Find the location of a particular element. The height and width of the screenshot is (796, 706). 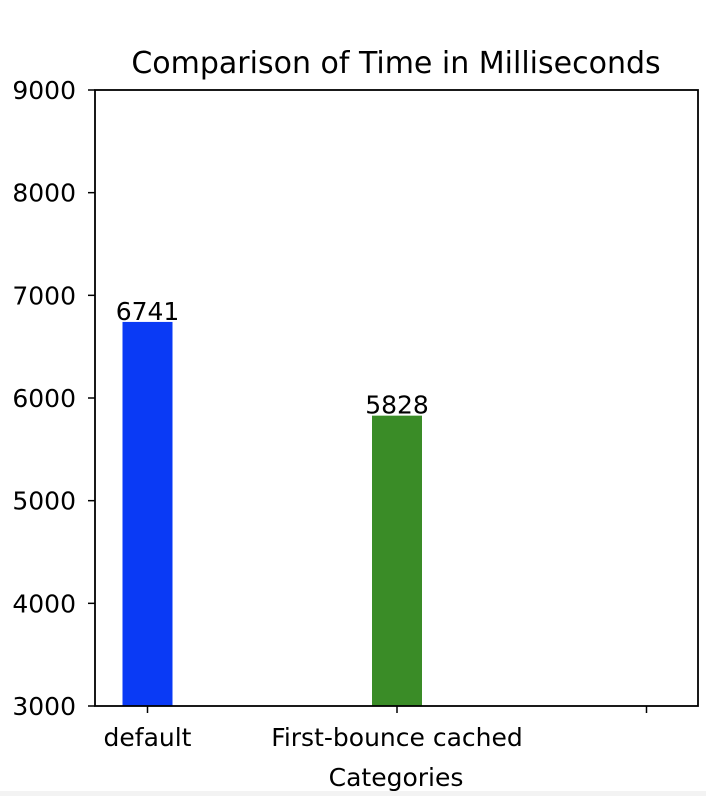

y-tick-label: 6000 is located at coordinates (44, 398).